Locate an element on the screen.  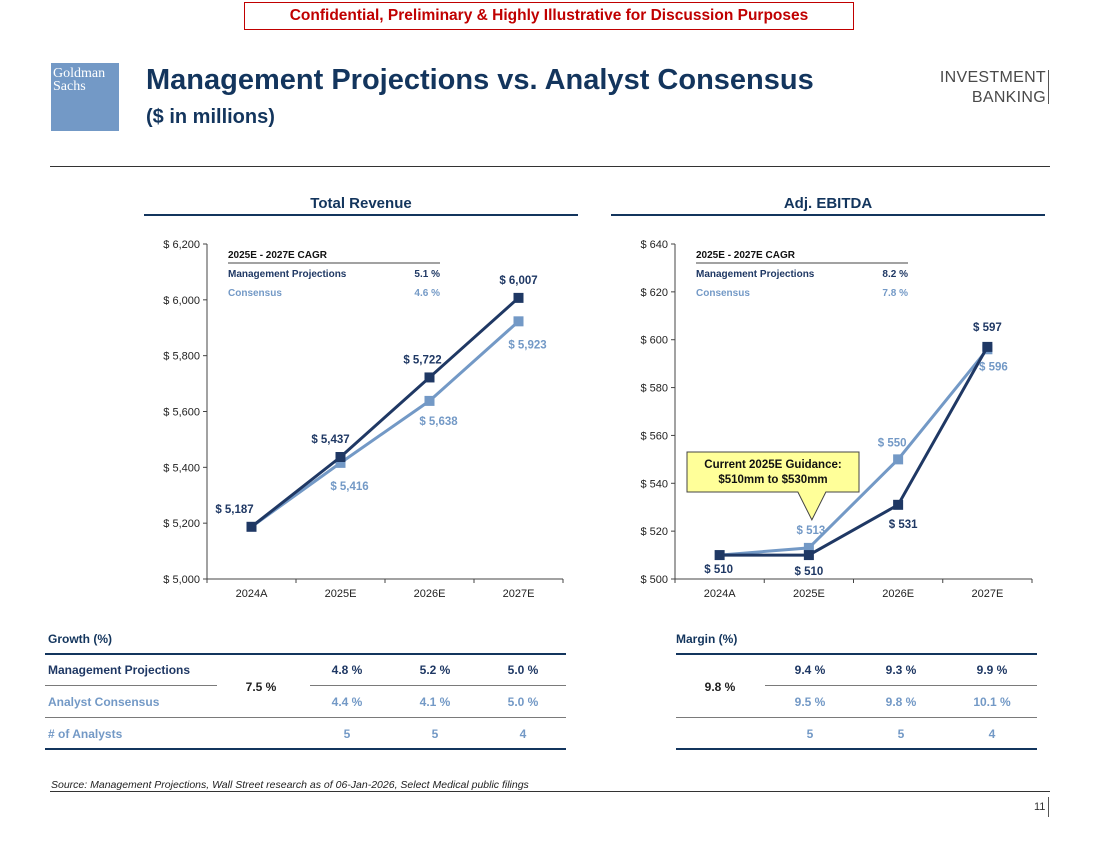
margin-table-top-rule is located at coordinates (856, 654).